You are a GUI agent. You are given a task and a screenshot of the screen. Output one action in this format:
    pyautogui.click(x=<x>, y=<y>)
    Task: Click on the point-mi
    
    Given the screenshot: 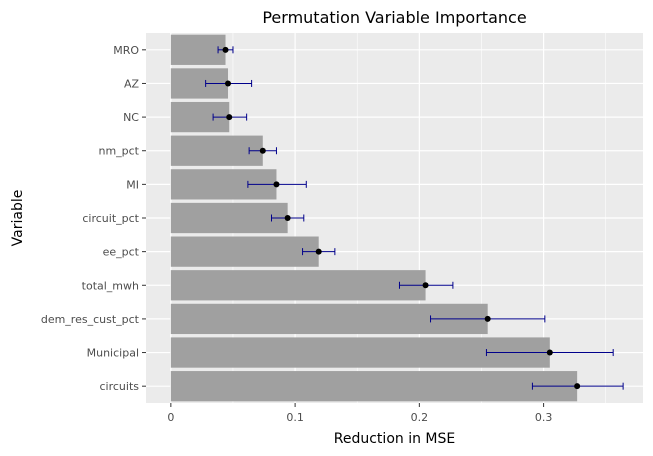 What is the action you would take?
    pyautogui.click(x=276, y=184)
    